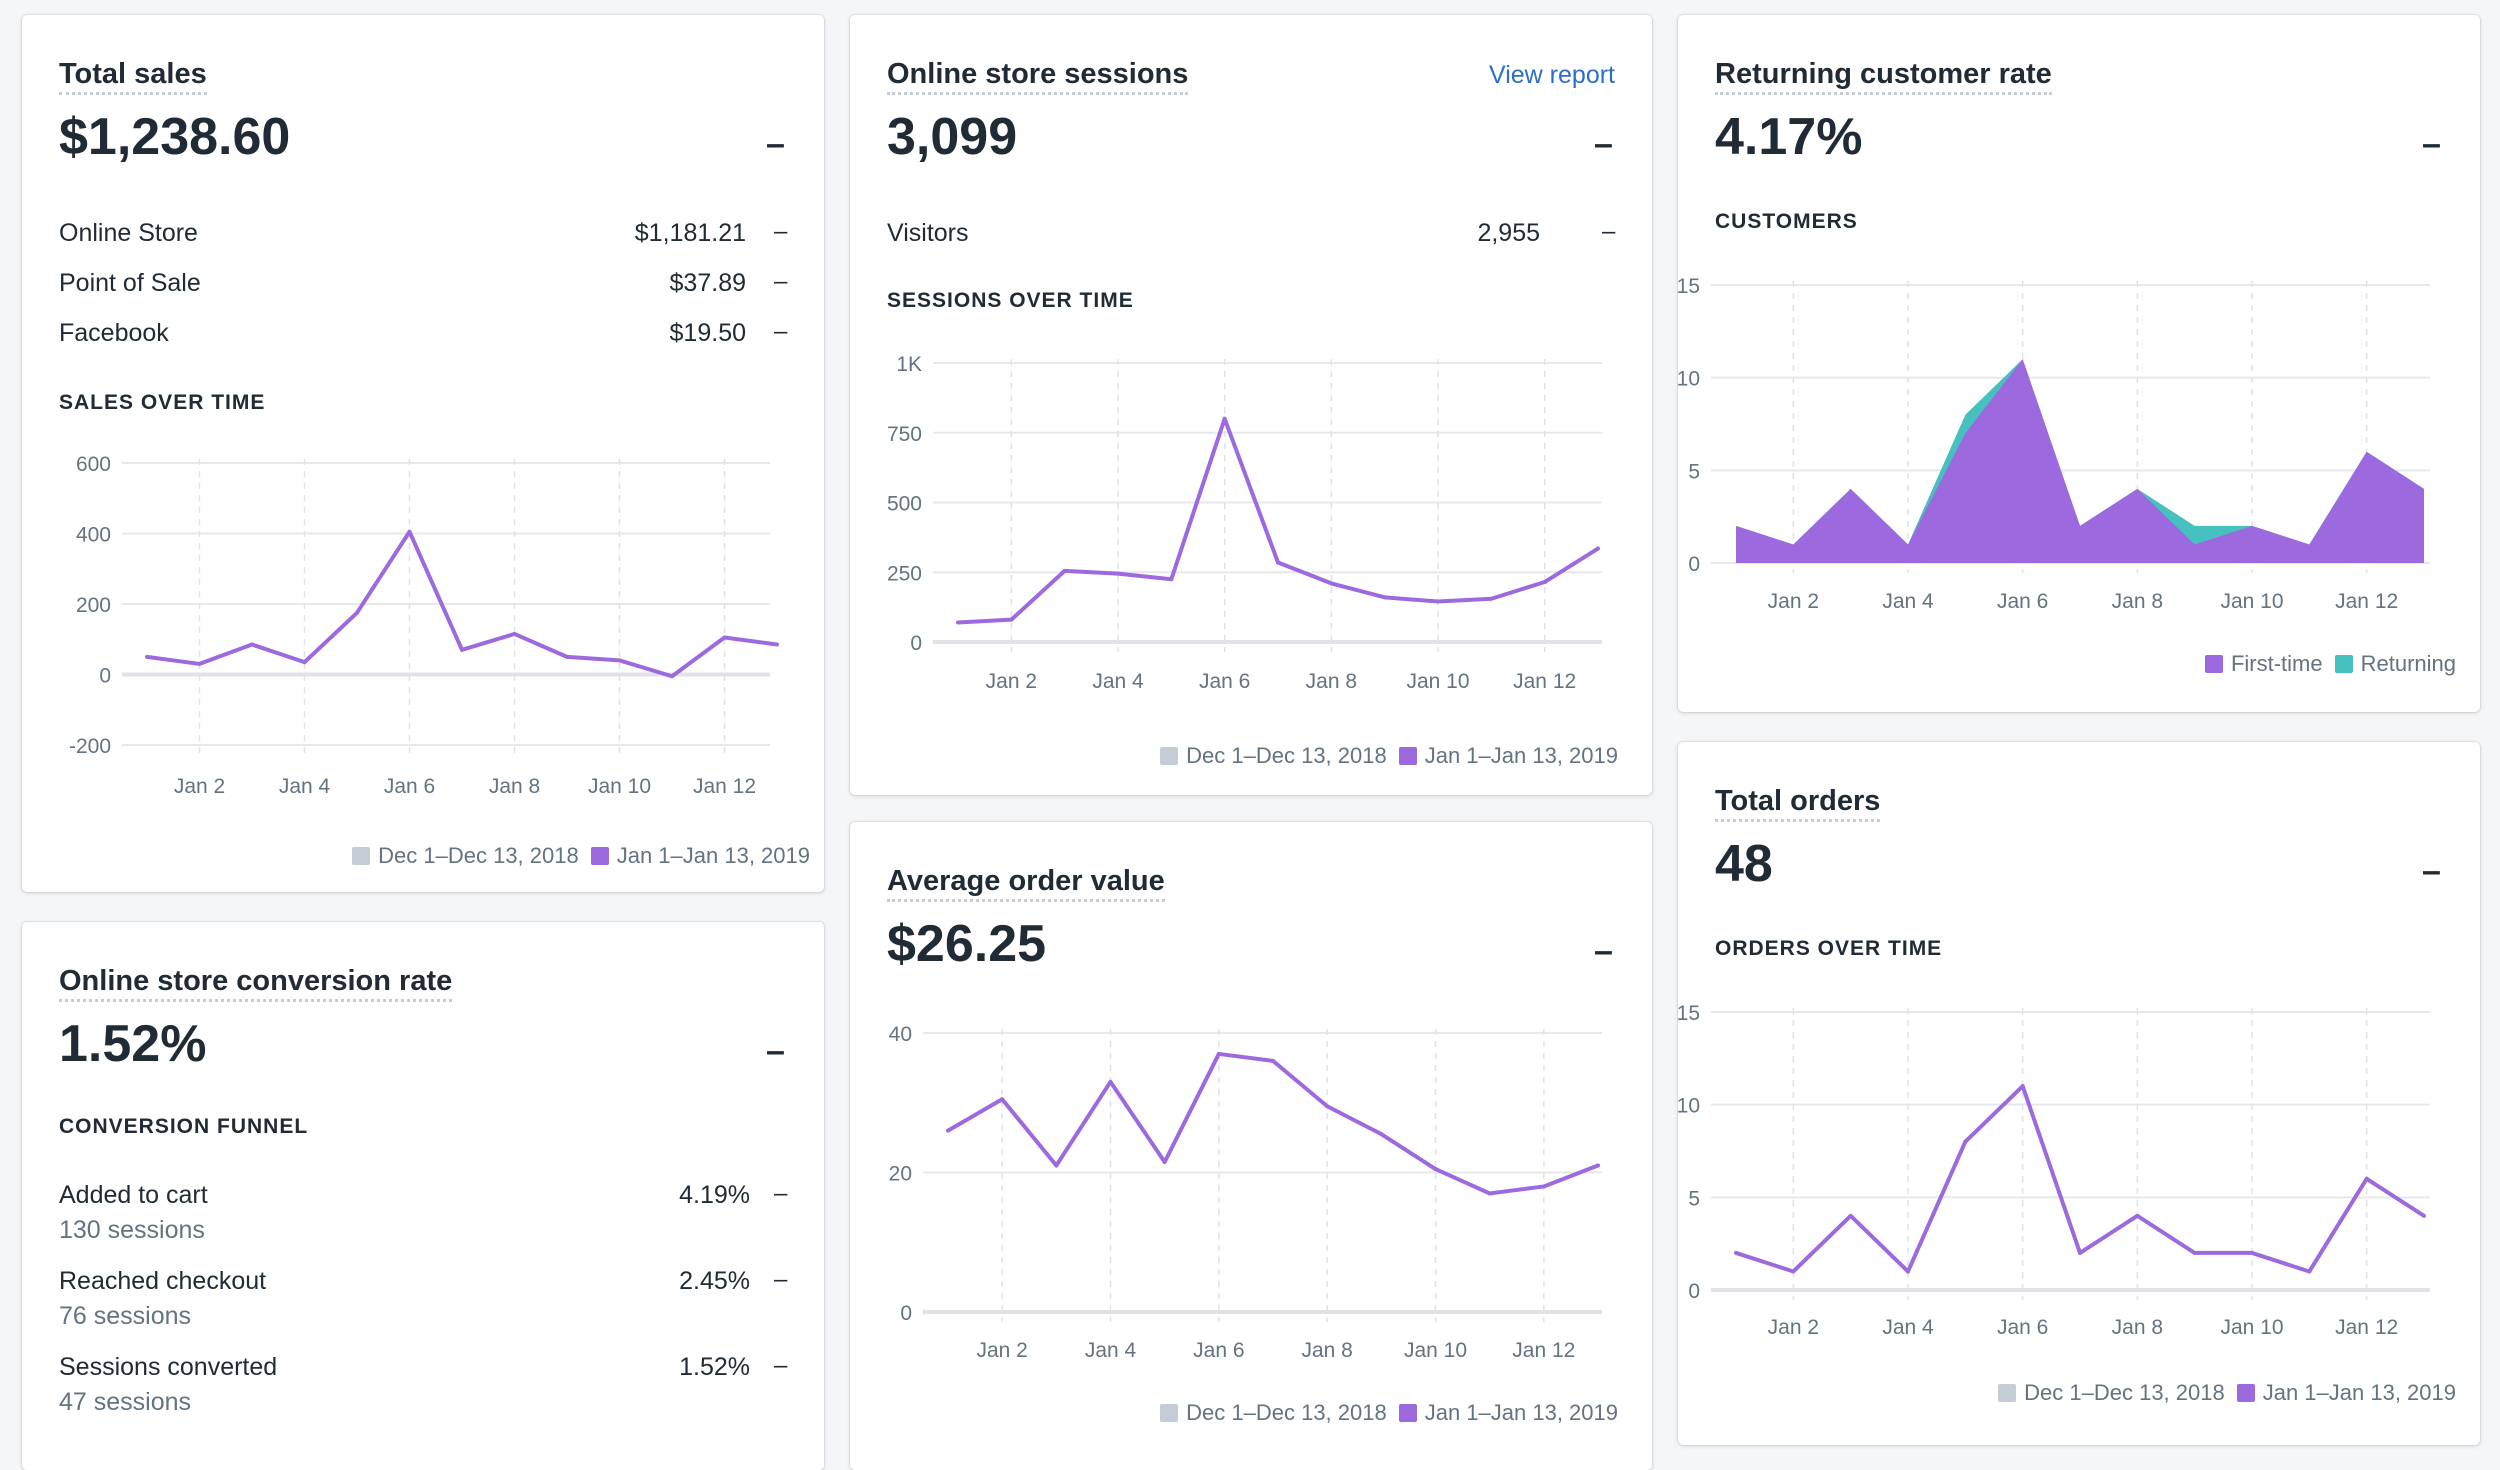 The width and height of the screenshot is (2500, 1470). Describe the element at coordinates (900, 1174) in the screenshot. I see `y-tick-label: 20` at that location.